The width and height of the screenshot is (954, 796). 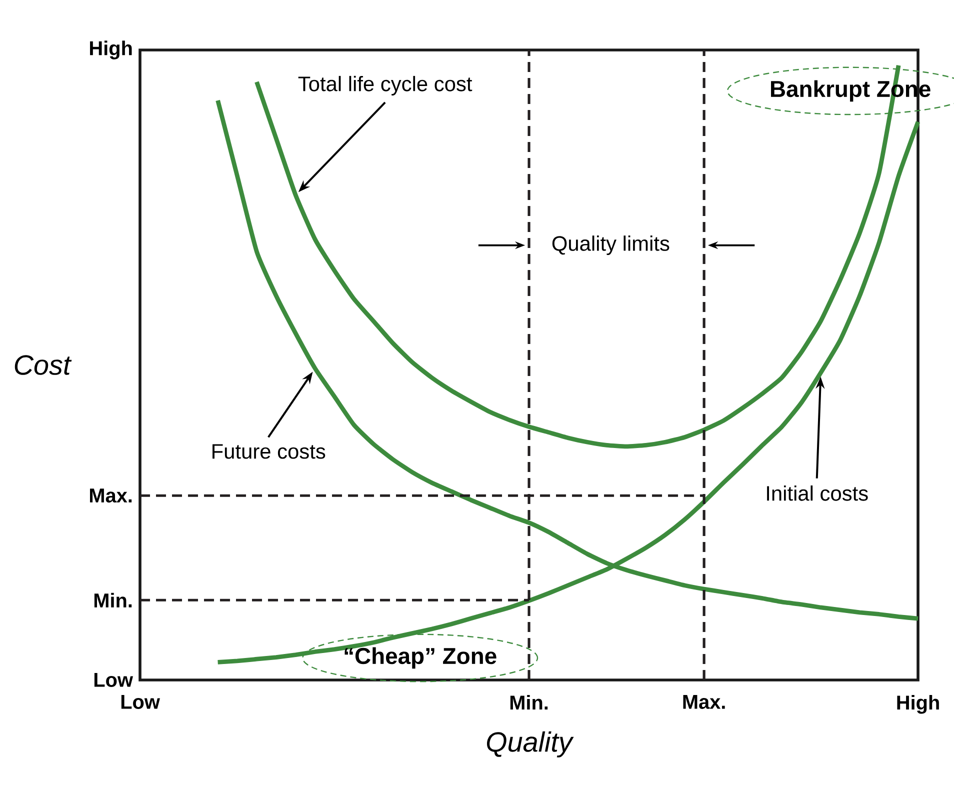 What do you see at coordinates (114, 680) in the screenshot?
I see `text: Low` at bounding box center [114, 680].